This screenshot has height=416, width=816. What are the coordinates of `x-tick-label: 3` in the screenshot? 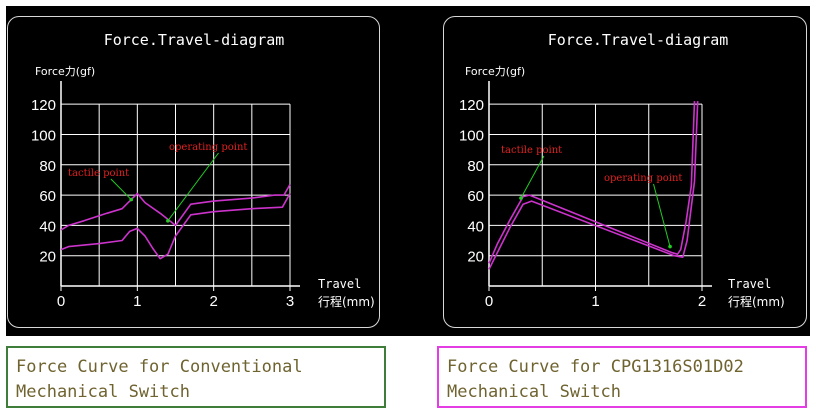 It's located at (290, 301).